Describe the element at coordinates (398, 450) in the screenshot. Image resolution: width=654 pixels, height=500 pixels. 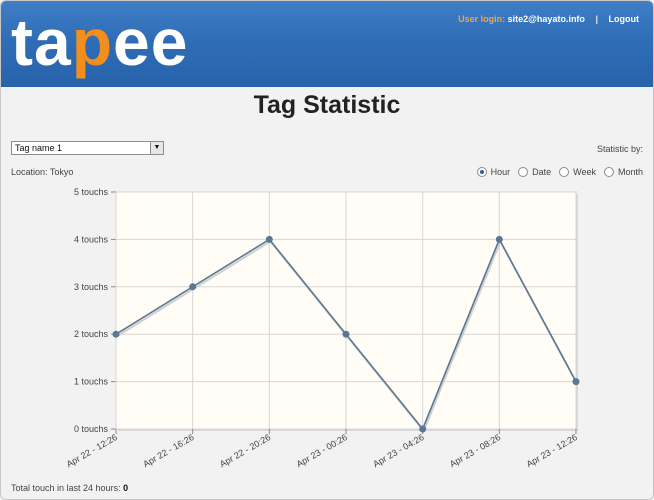
I see `x-tick-label: Apr 23 - 04:26` at that location.